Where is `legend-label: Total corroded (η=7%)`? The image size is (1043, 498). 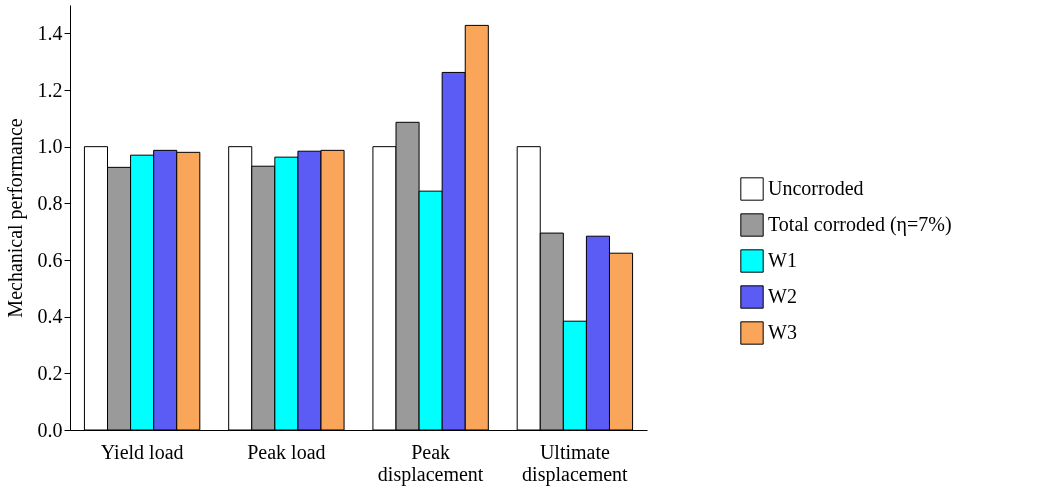
legend-label: Total corroded (η=7%) is located at coordinates (860, 224).